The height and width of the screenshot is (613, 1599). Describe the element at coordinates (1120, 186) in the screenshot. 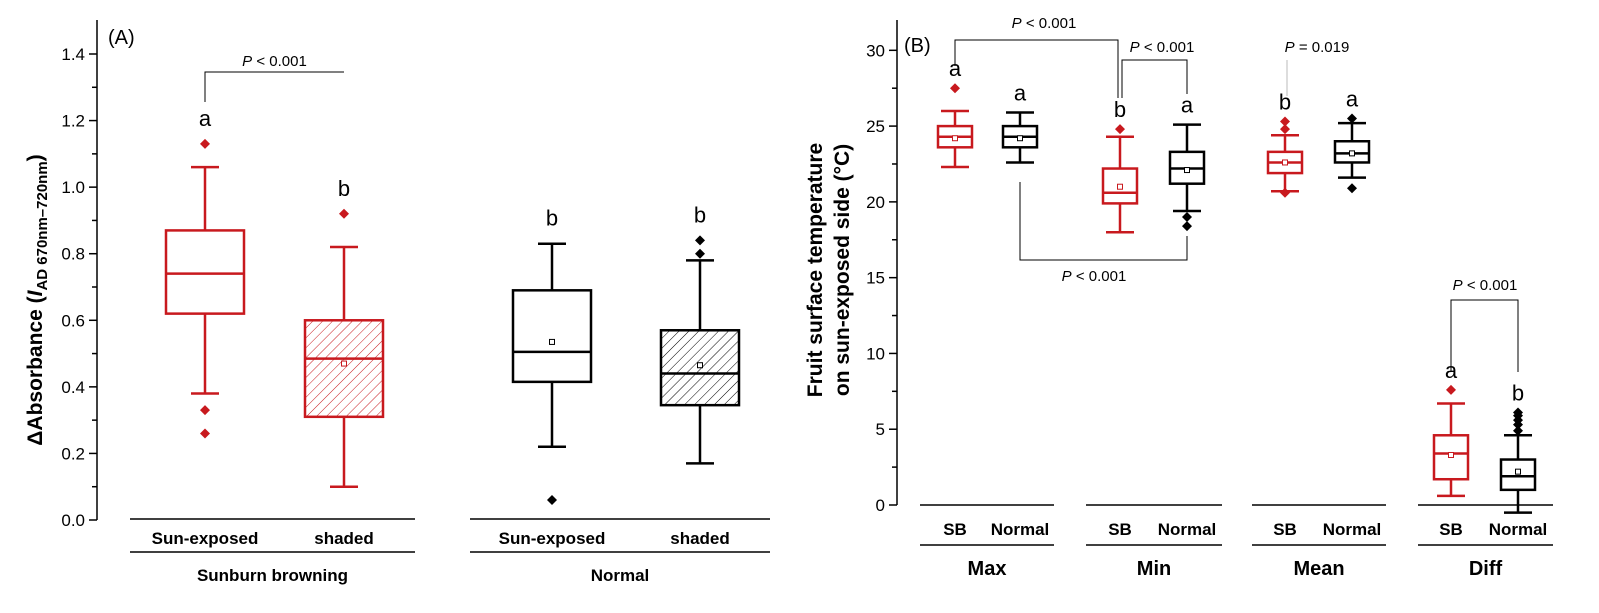

I see `panel-b-box-3-mean` at that location.